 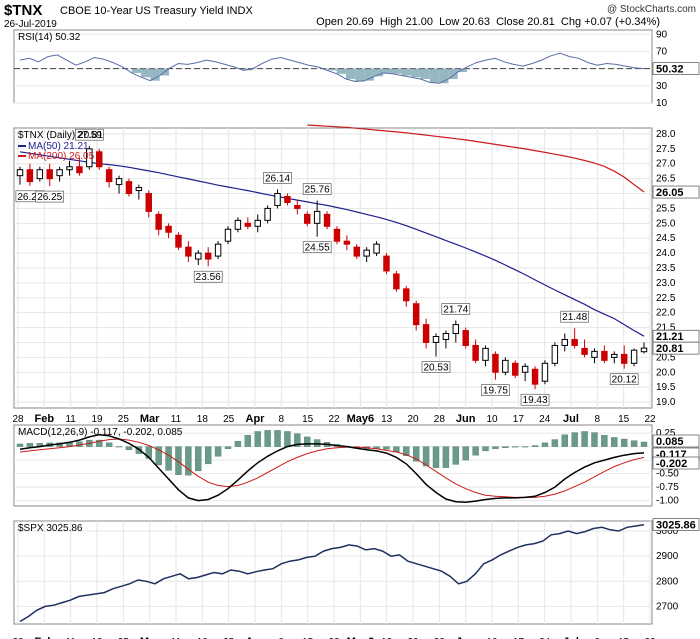 What do you see at coordinates (229, 419) in the screenshot?
I see `x-tick-label: 25` at bounding box center [229, 419].